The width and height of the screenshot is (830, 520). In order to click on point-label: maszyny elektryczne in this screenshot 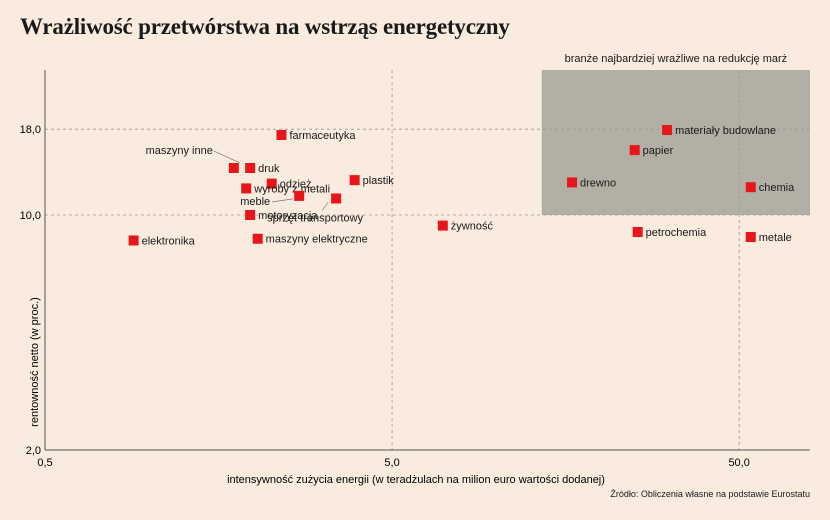, I will do `click(317, 240)`.